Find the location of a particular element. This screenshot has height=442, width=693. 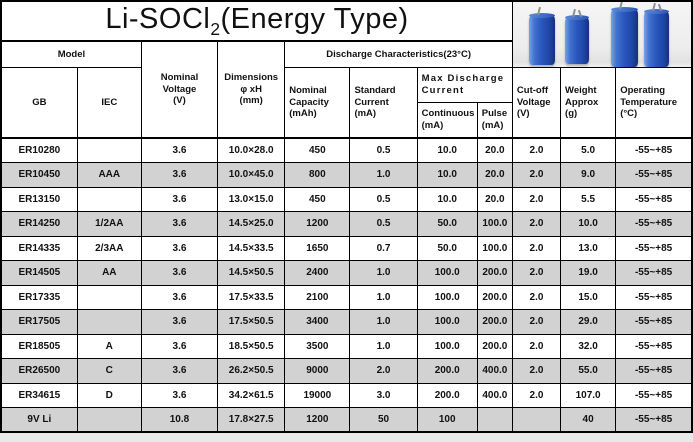

cell-weight: 10.0 is located at coordinates (588, 224).